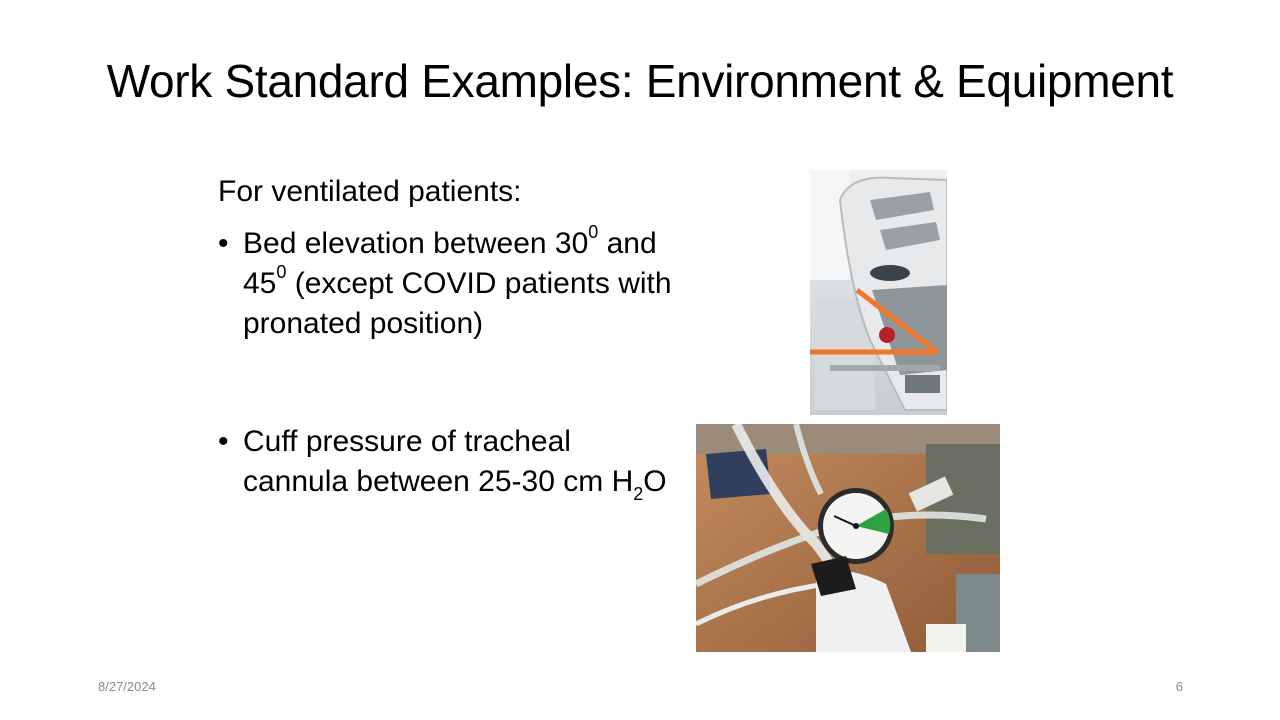 This screenshot has height=720, width=1280. What do you see at coordinates (370, 191) in the screenshot?
I see `intro-text: For ventilated patients:` at bounding box center [370, 191].